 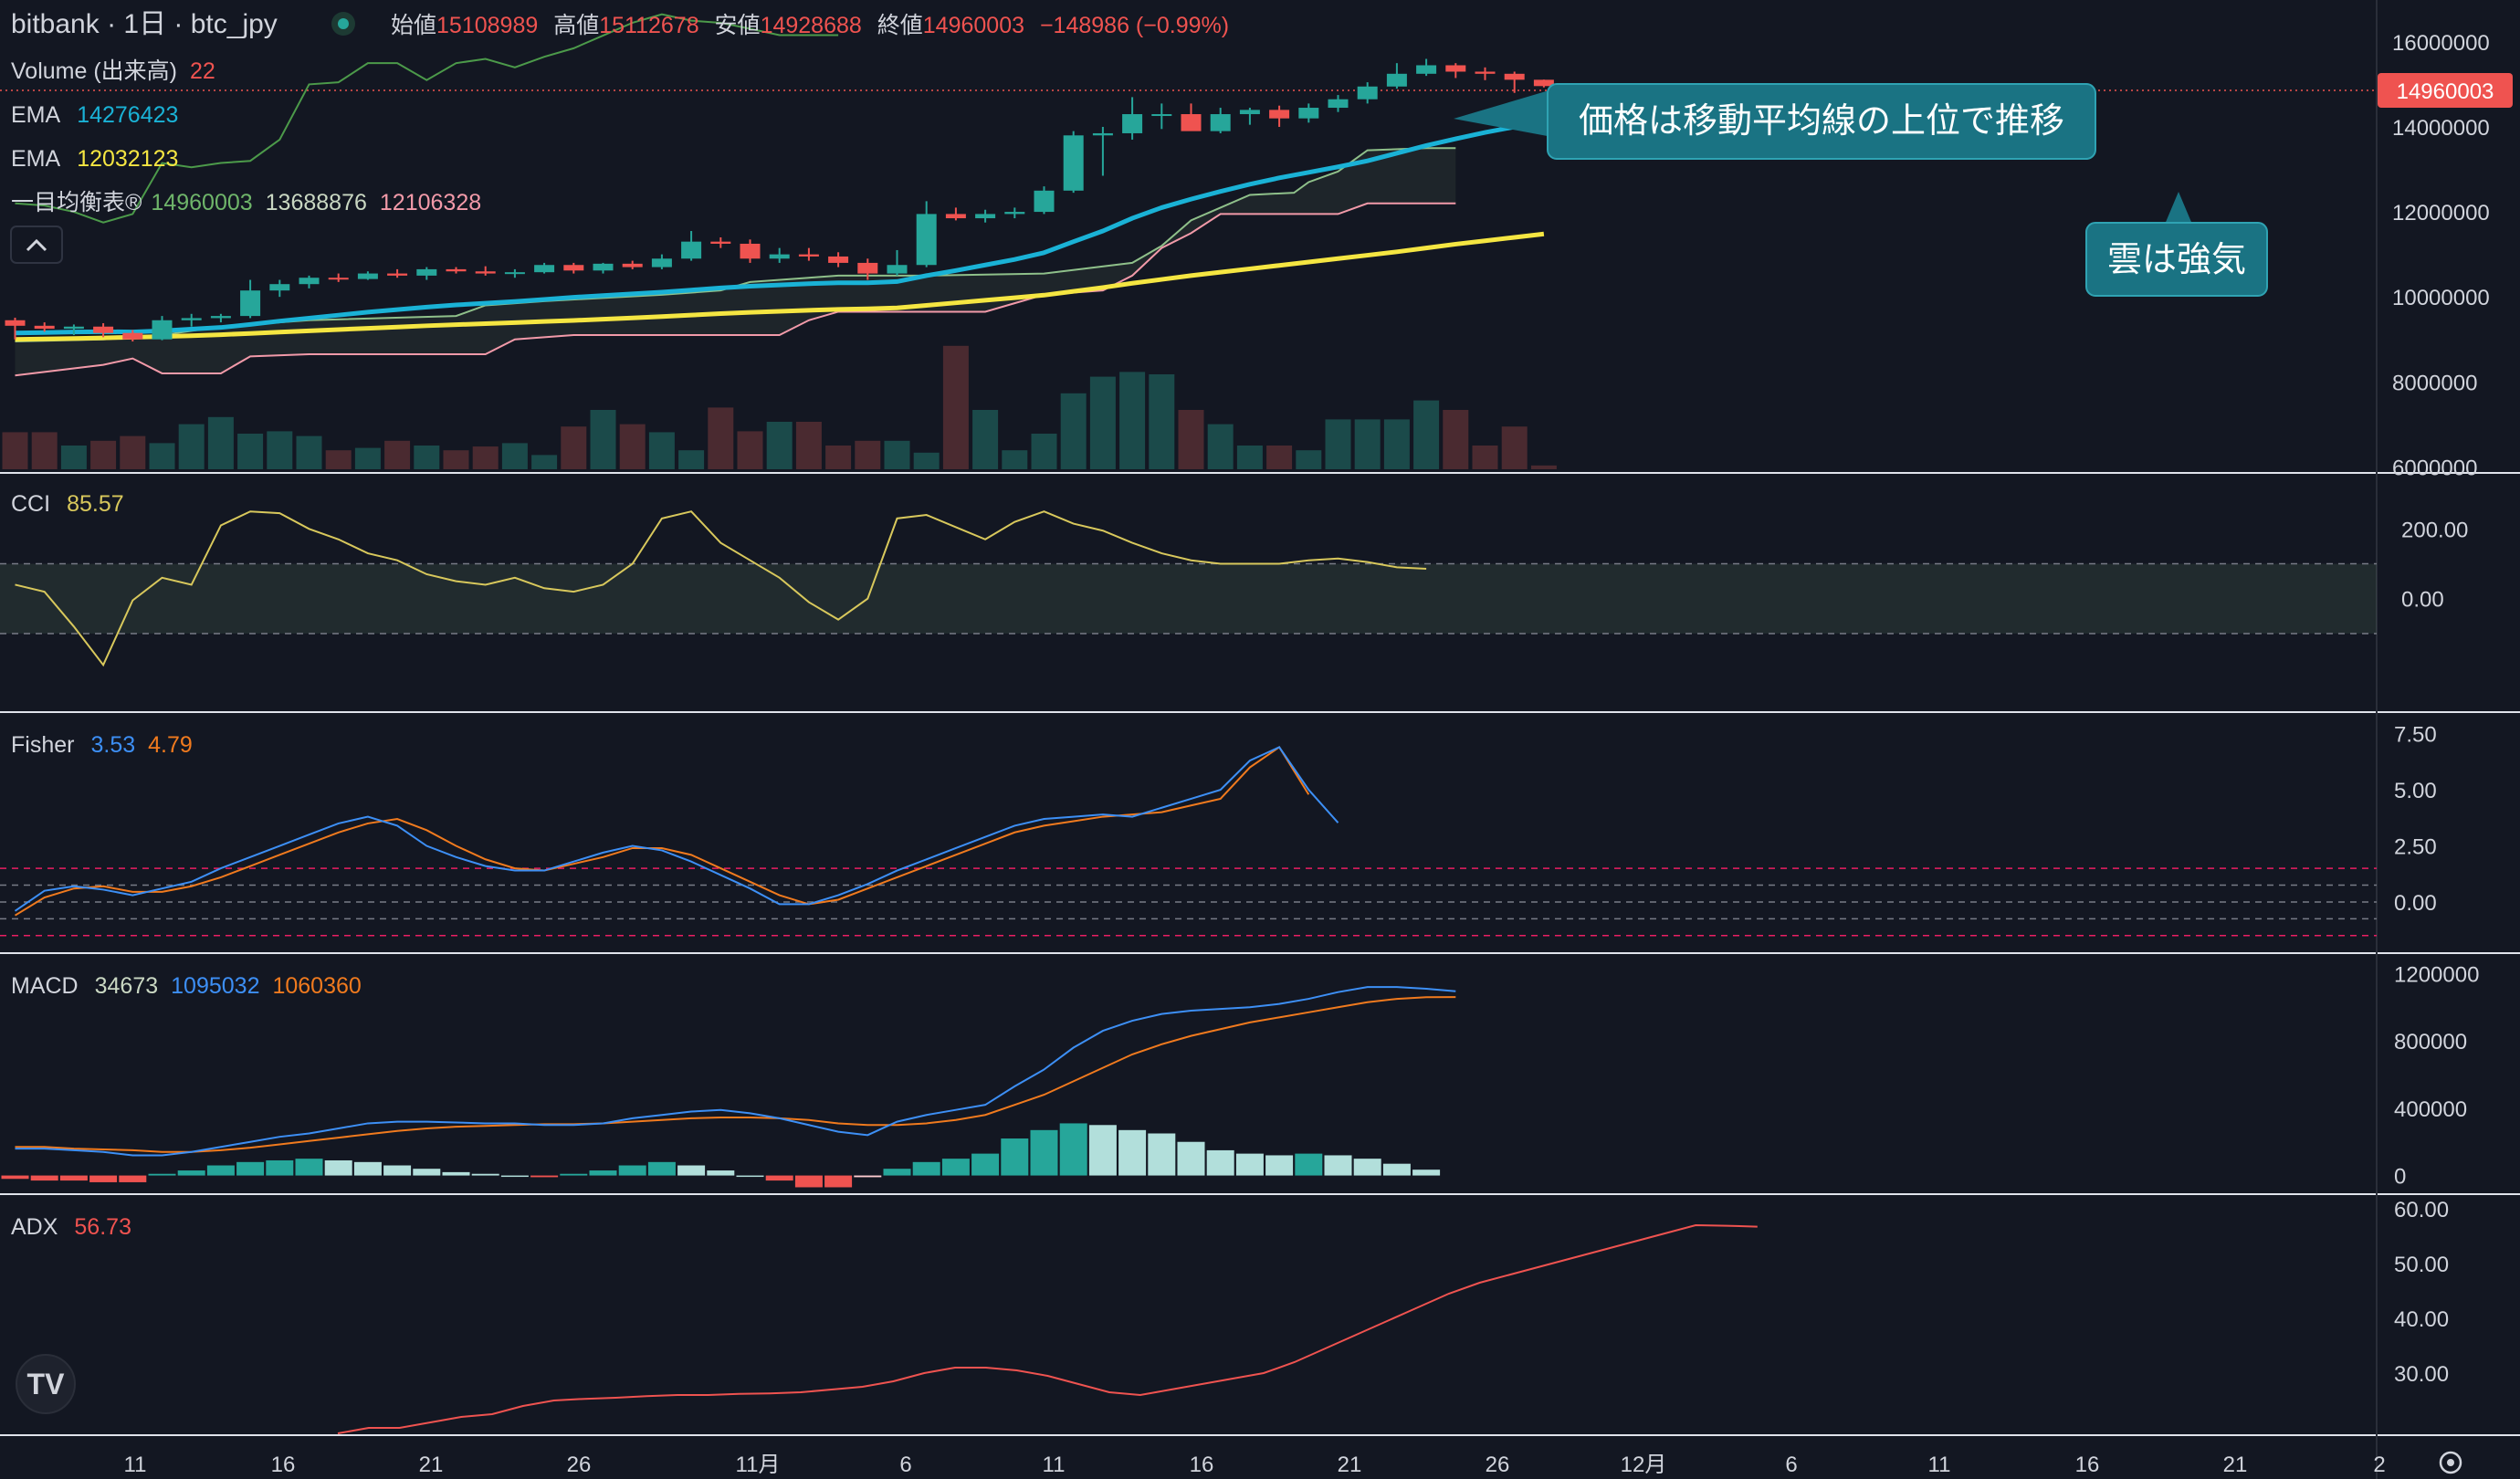 What do you see at coordinates (113, 71) in the screenshot?
I see `svg-text:Volume (出来高)22: Volume (出来高) 22` at bounding box center [113, 71].